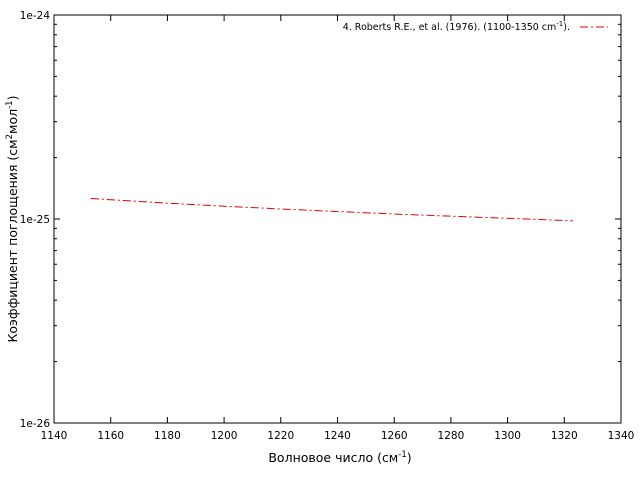  Describe the element at coordinates (167, 436) in the screenshot. I see `x-tick-label: 1180` at that location.